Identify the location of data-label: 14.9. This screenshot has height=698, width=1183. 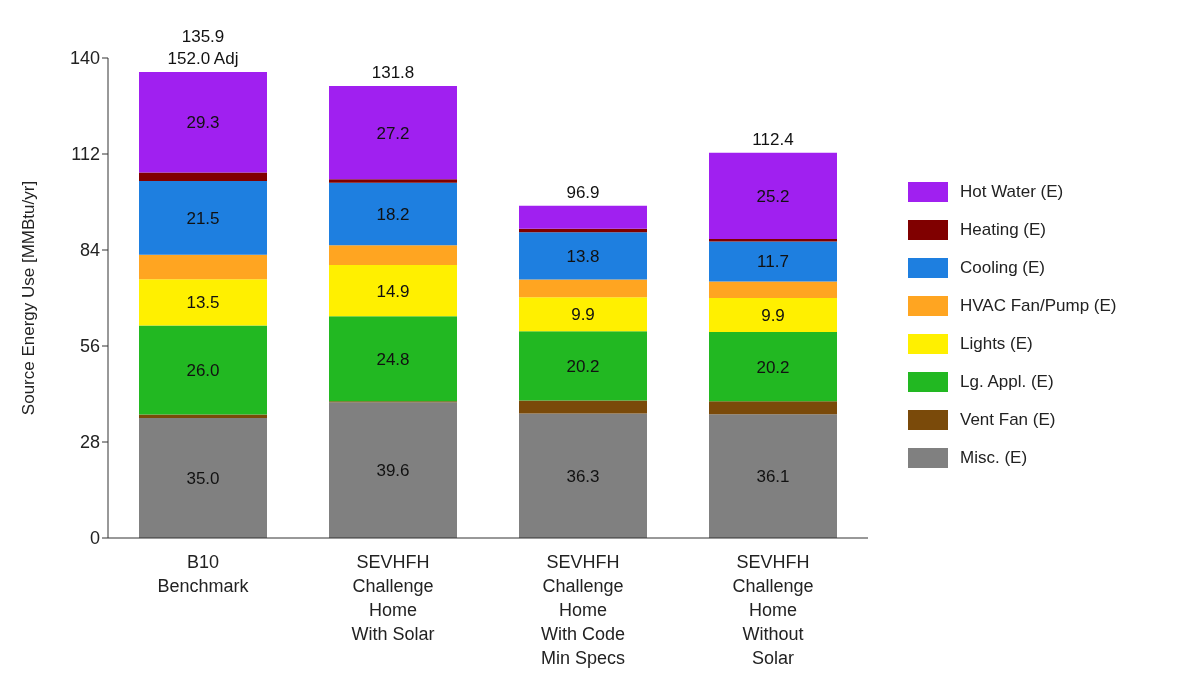
(393, 291).